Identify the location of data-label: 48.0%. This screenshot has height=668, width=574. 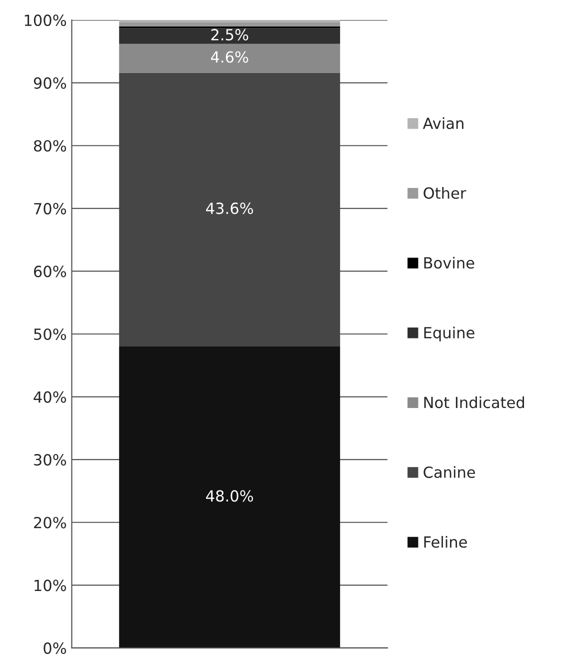
(230, 496).